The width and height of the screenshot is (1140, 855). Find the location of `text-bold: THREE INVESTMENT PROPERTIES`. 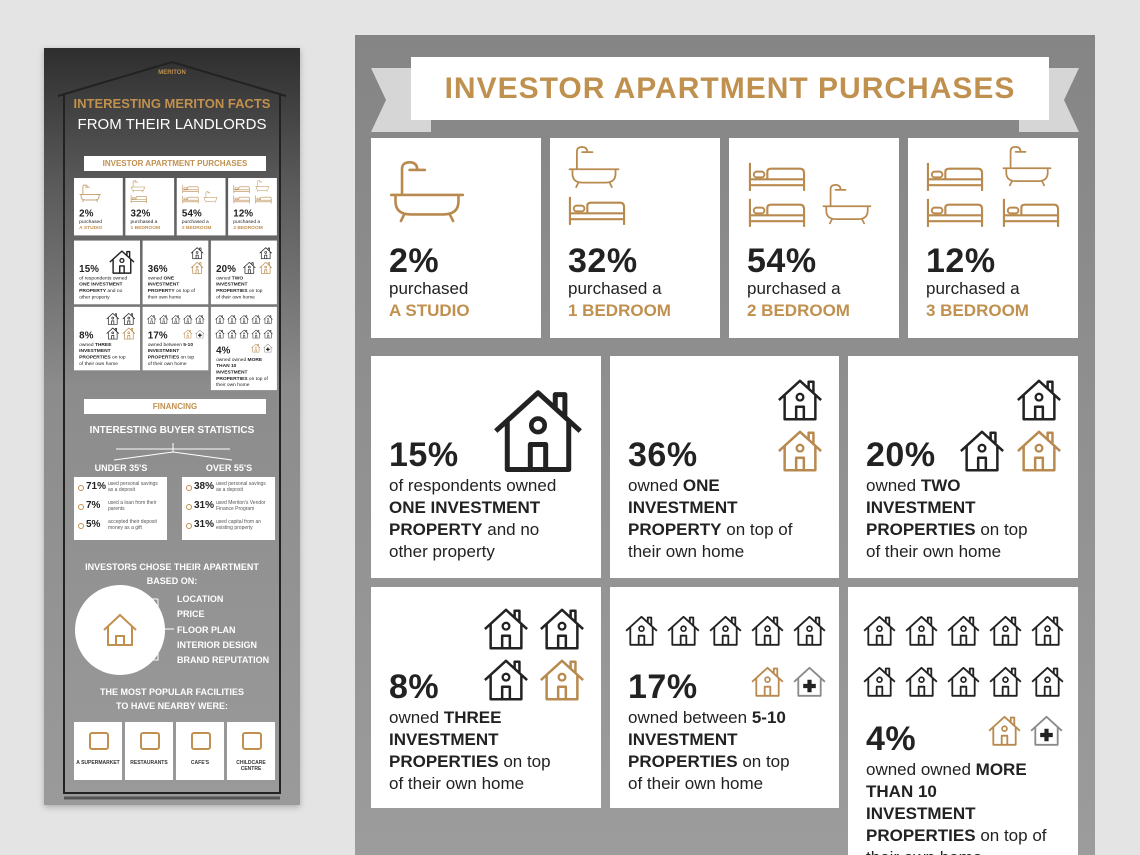

text-bold: THREE INVESTMENT PROPERTIES is located at coordinates (95, 350).